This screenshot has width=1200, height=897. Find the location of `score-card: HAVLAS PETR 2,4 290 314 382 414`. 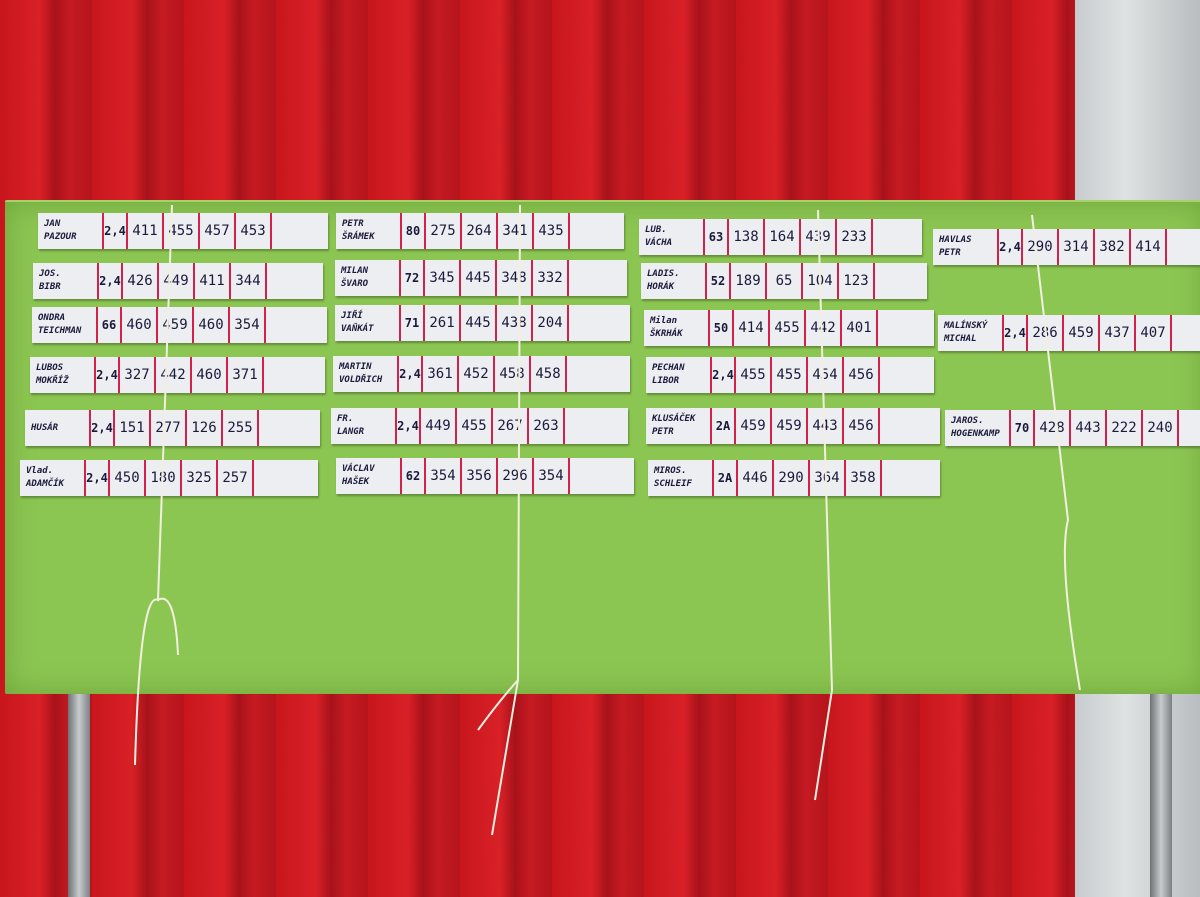

score-card: HAVLAS PETR 2,4 290 314 382 414 is located at coordinates (1066, 247).